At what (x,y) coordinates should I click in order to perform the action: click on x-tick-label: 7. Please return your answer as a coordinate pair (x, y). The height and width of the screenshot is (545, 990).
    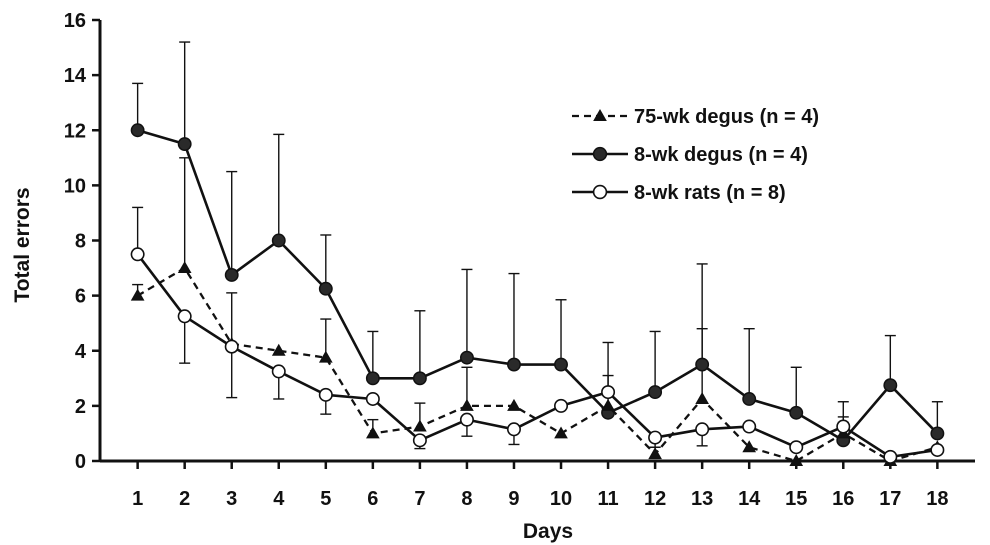
    Looking at the image, I should click on (419, 499).